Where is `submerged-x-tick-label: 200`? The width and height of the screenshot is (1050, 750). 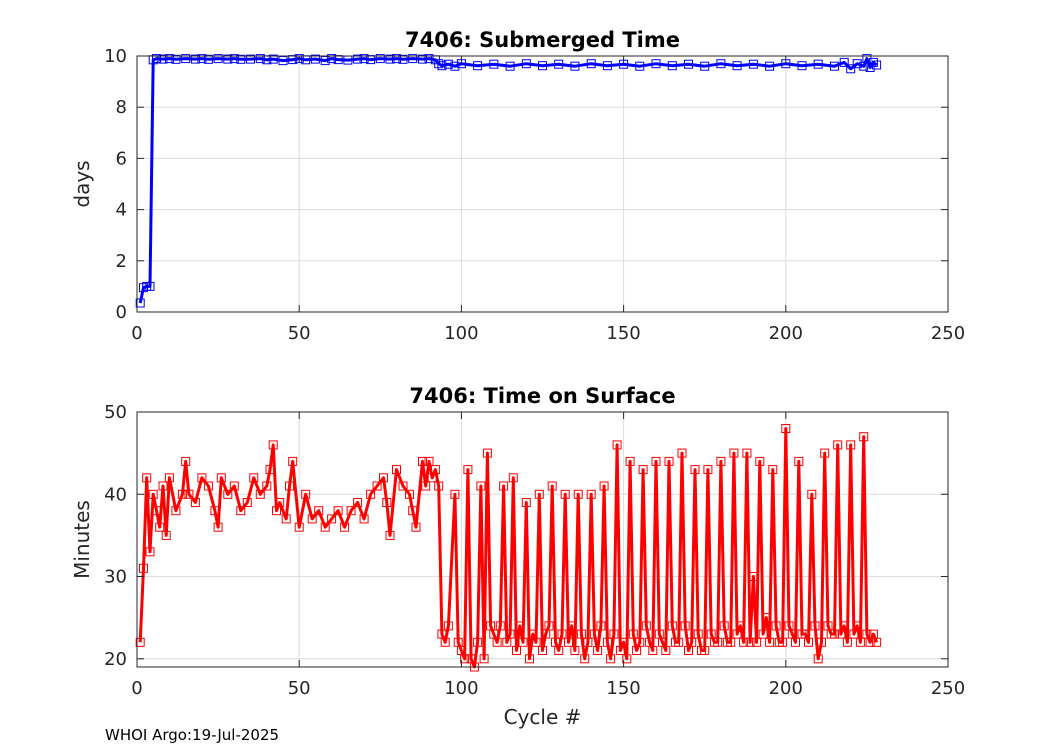 submerged-x-tick-label: 200 is located at coordinates (786, 333).